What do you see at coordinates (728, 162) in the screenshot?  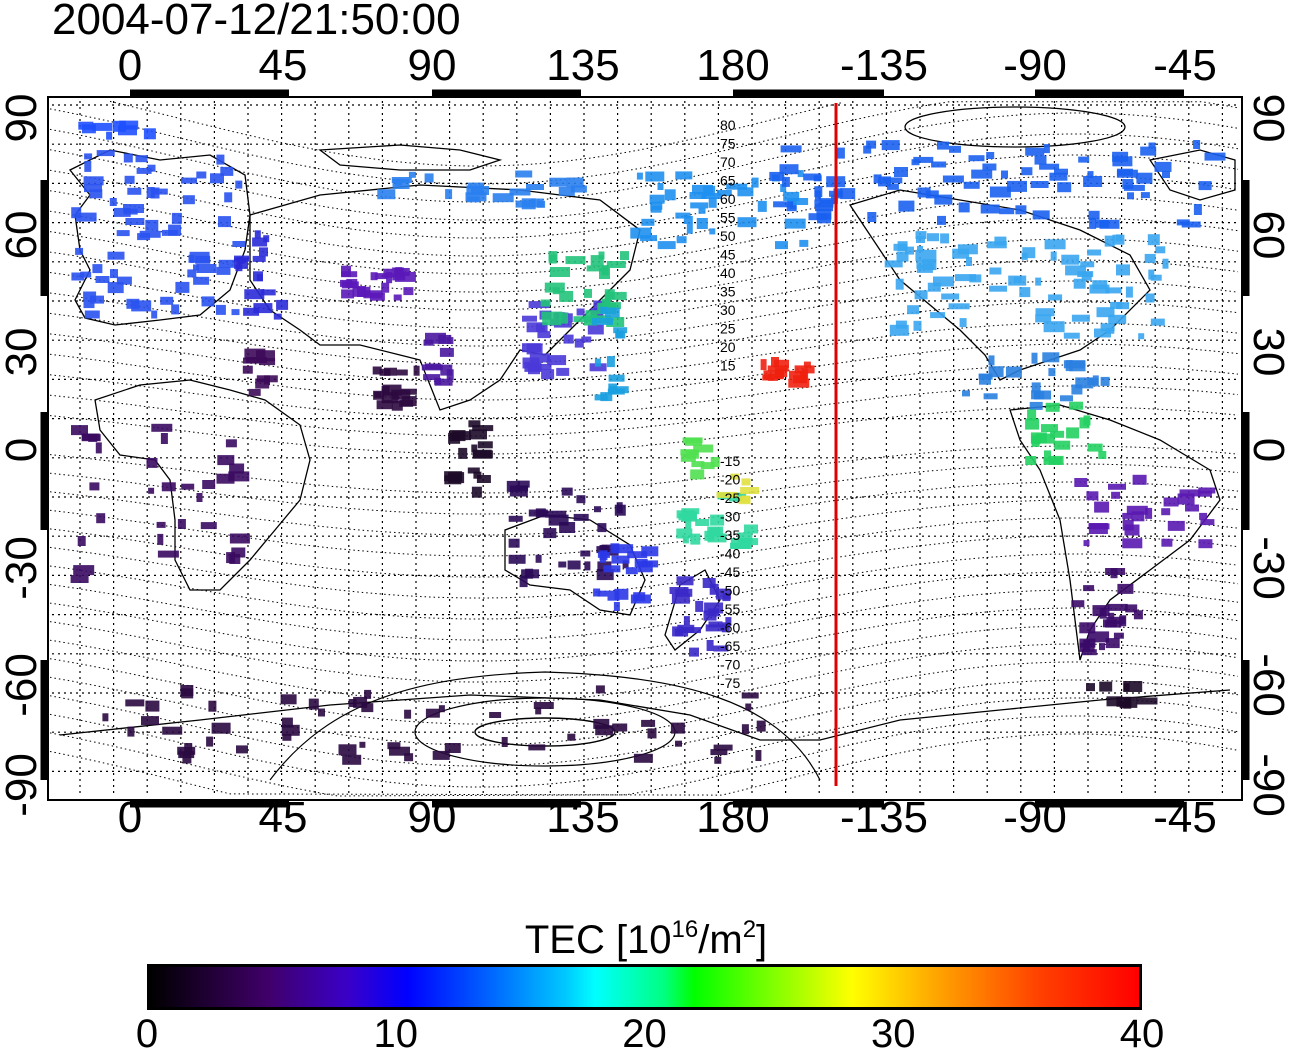 I see `contour-label-70: 70` at bounding box center [728, 162].